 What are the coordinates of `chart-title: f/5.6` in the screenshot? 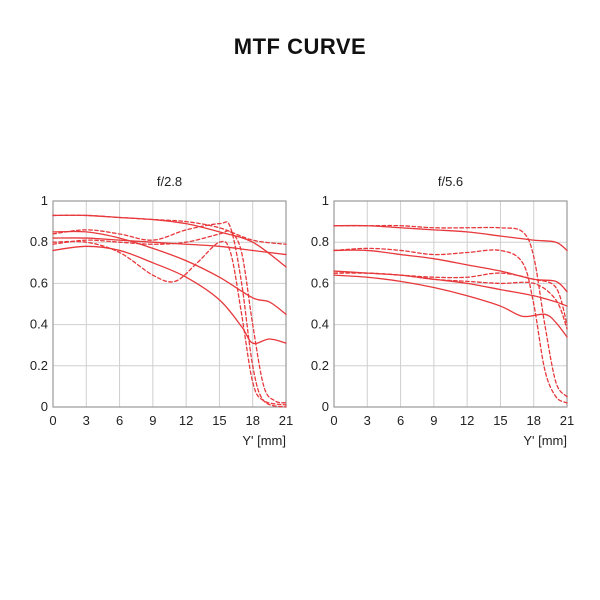 It's located at (450, 181).